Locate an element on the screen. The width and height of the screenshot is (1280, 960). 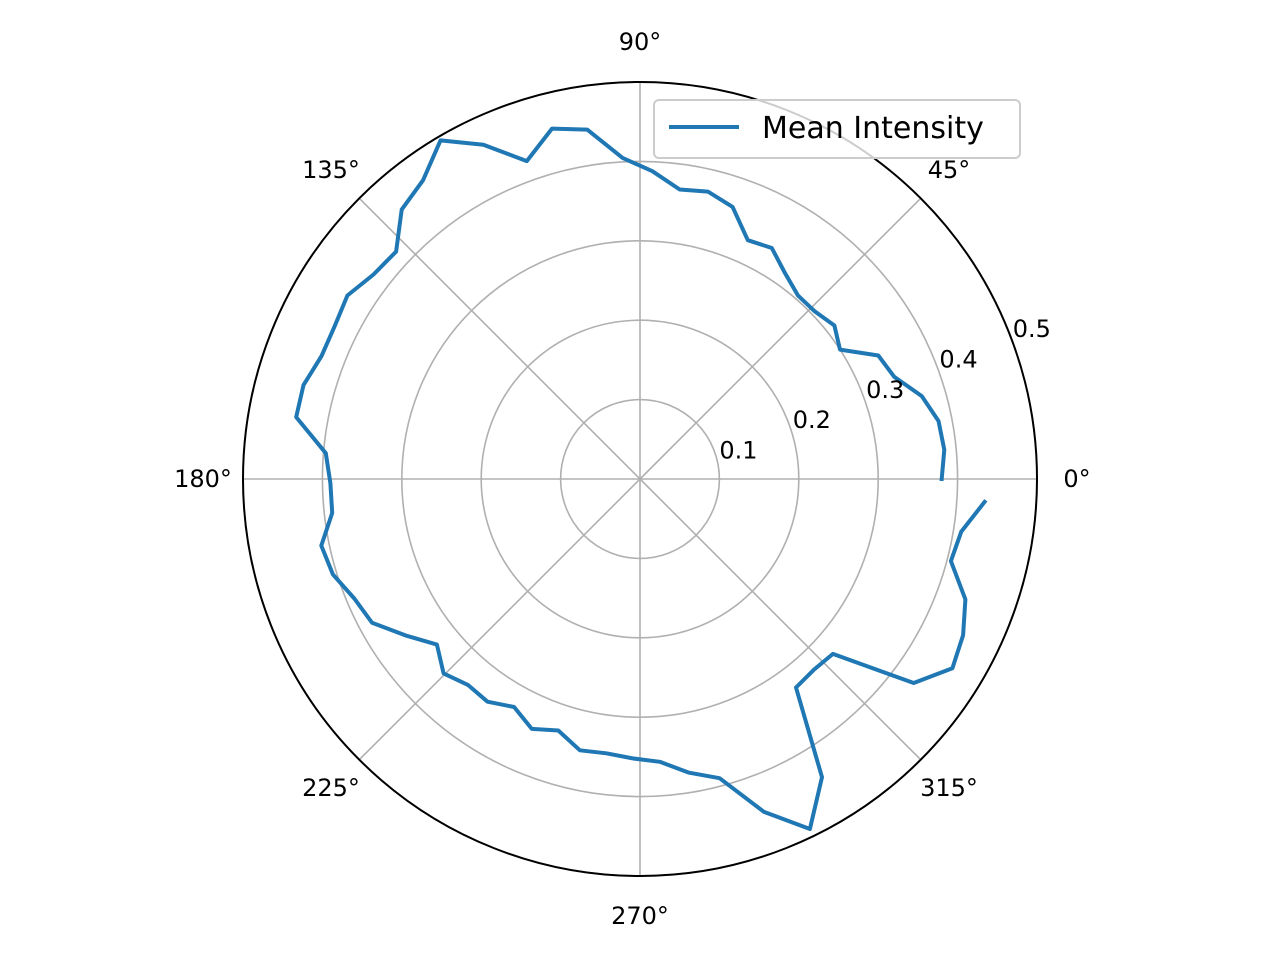
legend-frame is located at coordinates (837, 129).